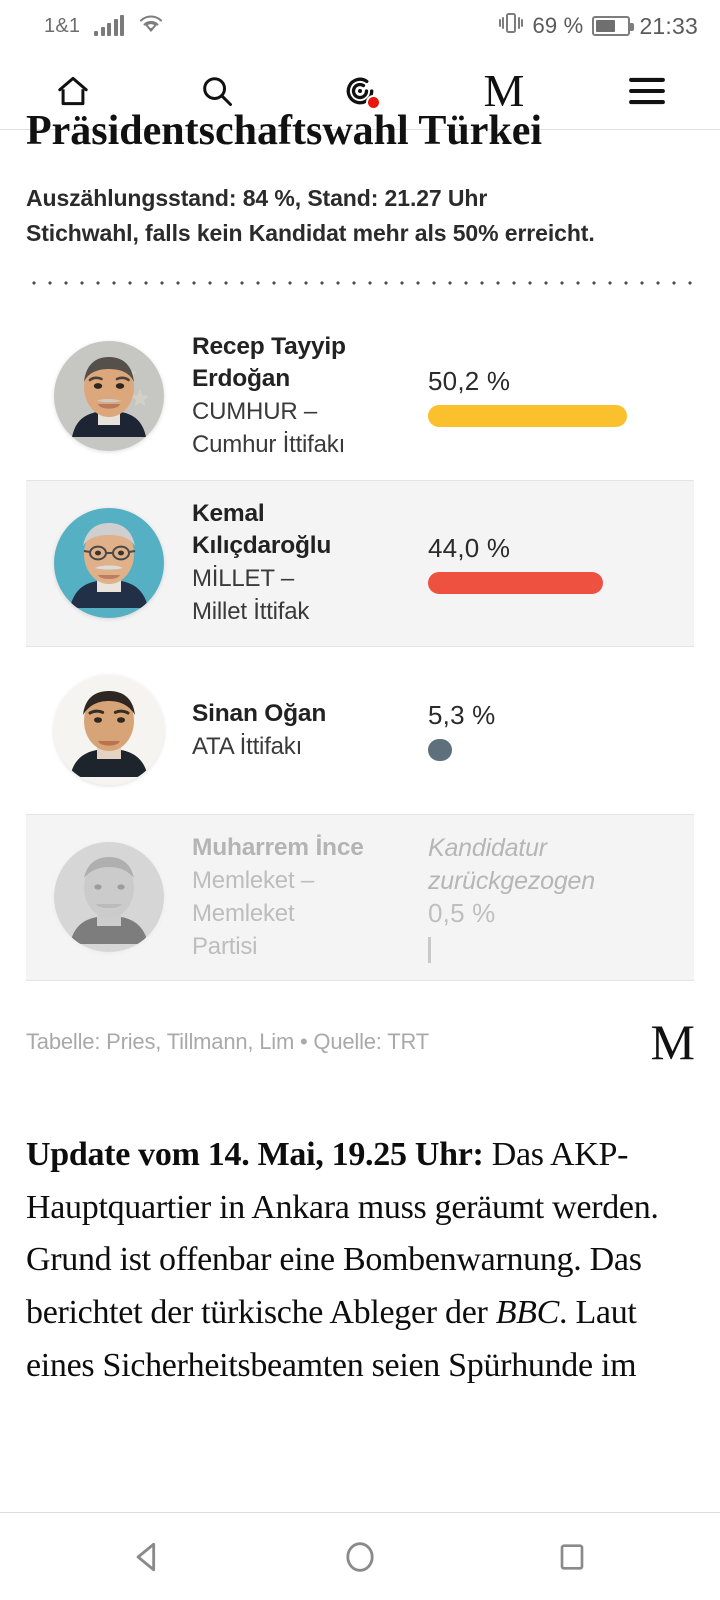 This screenshot has height=1600, width=720. Describe the element at coordinates (225, 946) in the screenshot. I see `candidate-party-cont-2: Partisi` at that location.